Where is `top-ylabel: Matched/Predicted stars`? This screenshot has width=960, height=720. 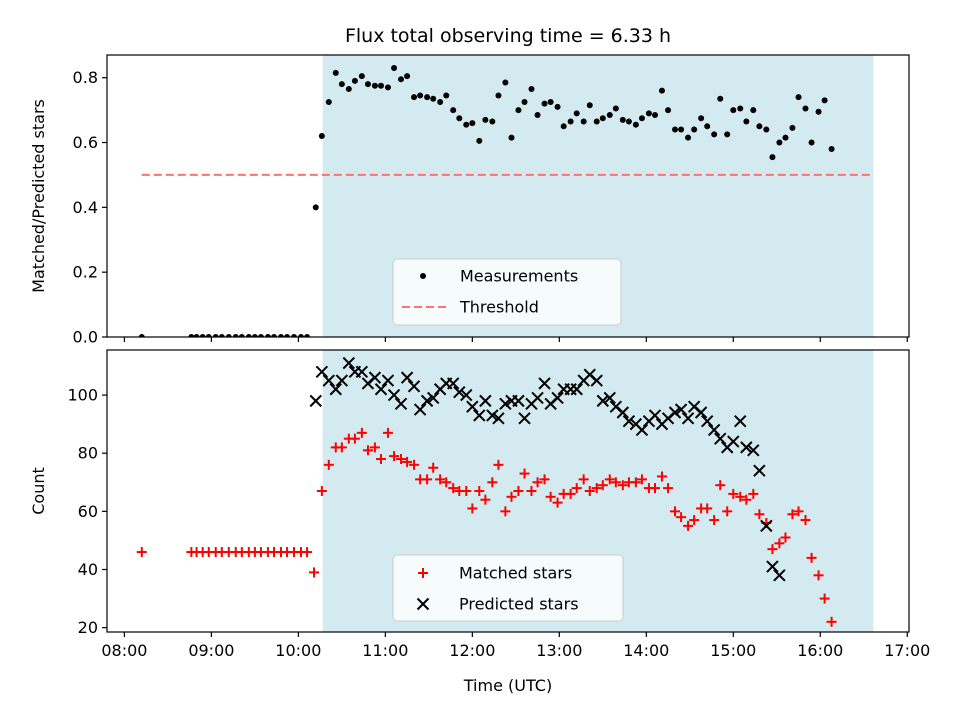 top-ylabel: Matched/Predicted stars is located at coordinates (38, 196).